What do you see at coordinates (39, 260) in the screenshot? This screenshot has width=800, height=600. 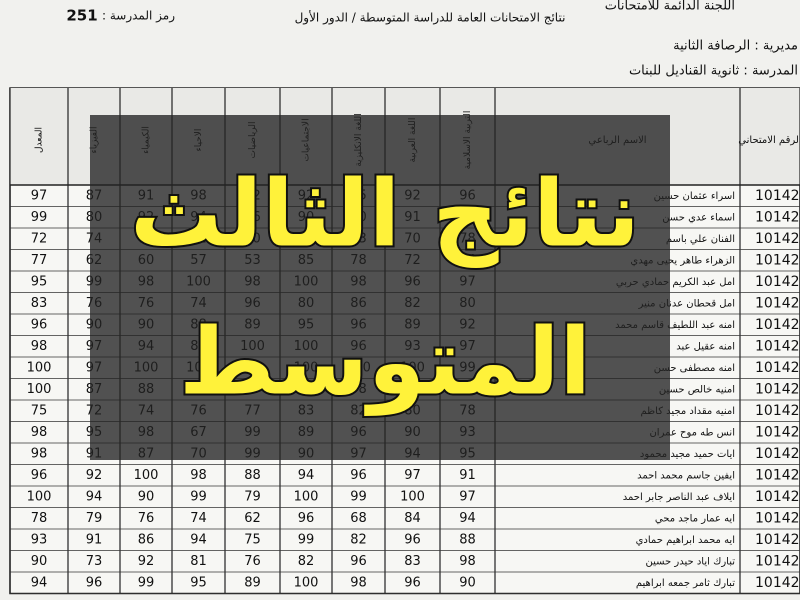 I see `score: 77` at bounding box center [39, 260].